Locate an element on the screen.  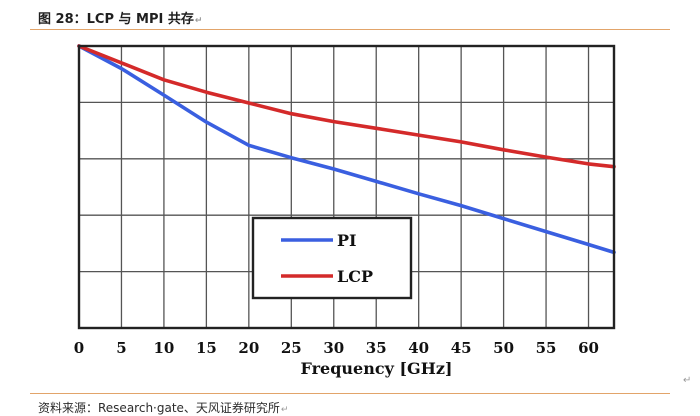
figure-caption: 图 28：LCP 与 MPI 共存↵ is located at coordinates (120, 19).